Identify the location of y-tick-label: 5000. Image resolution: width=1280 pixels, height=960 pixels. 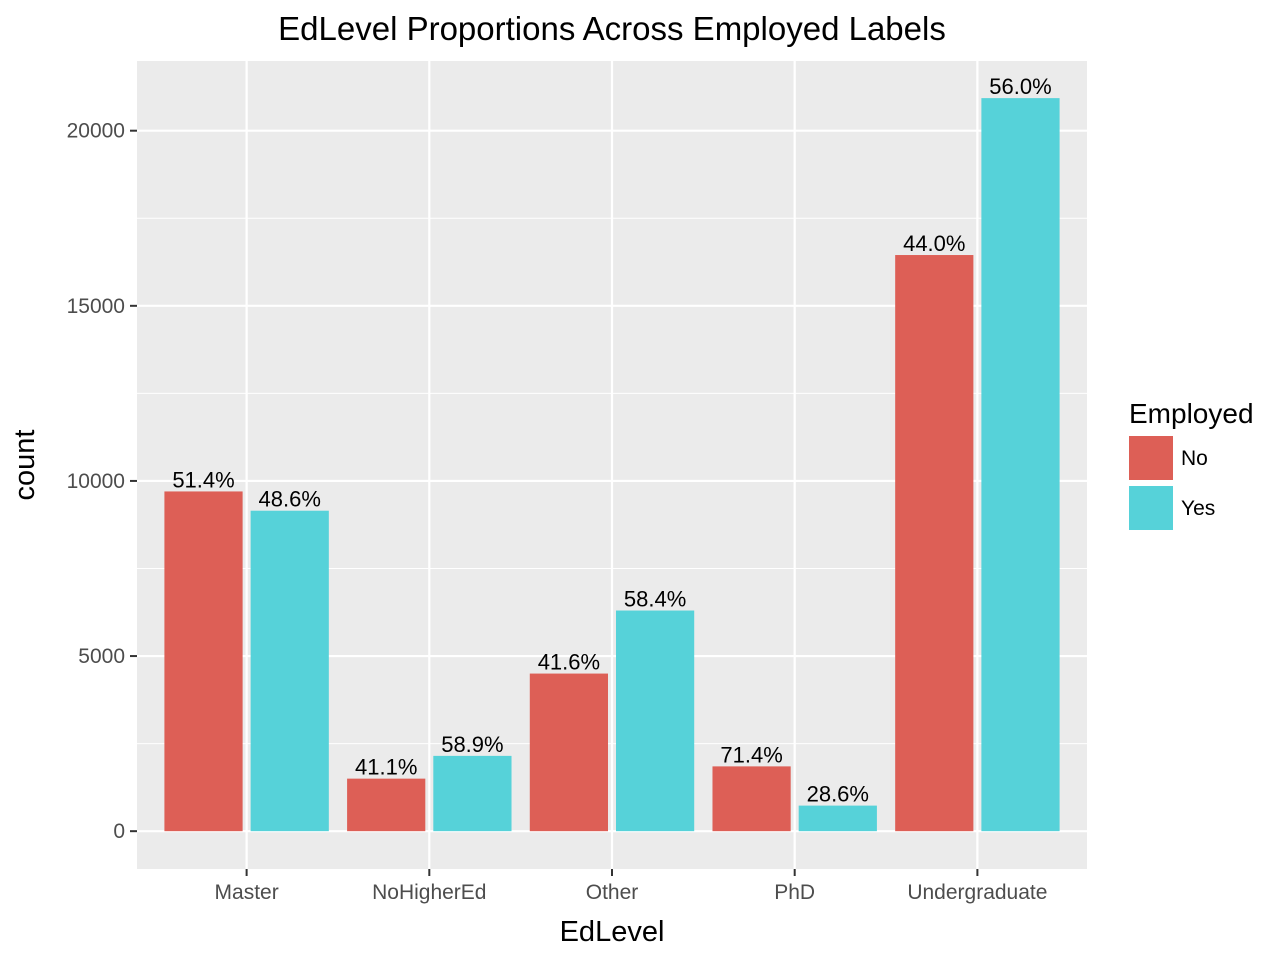
(101, 656).